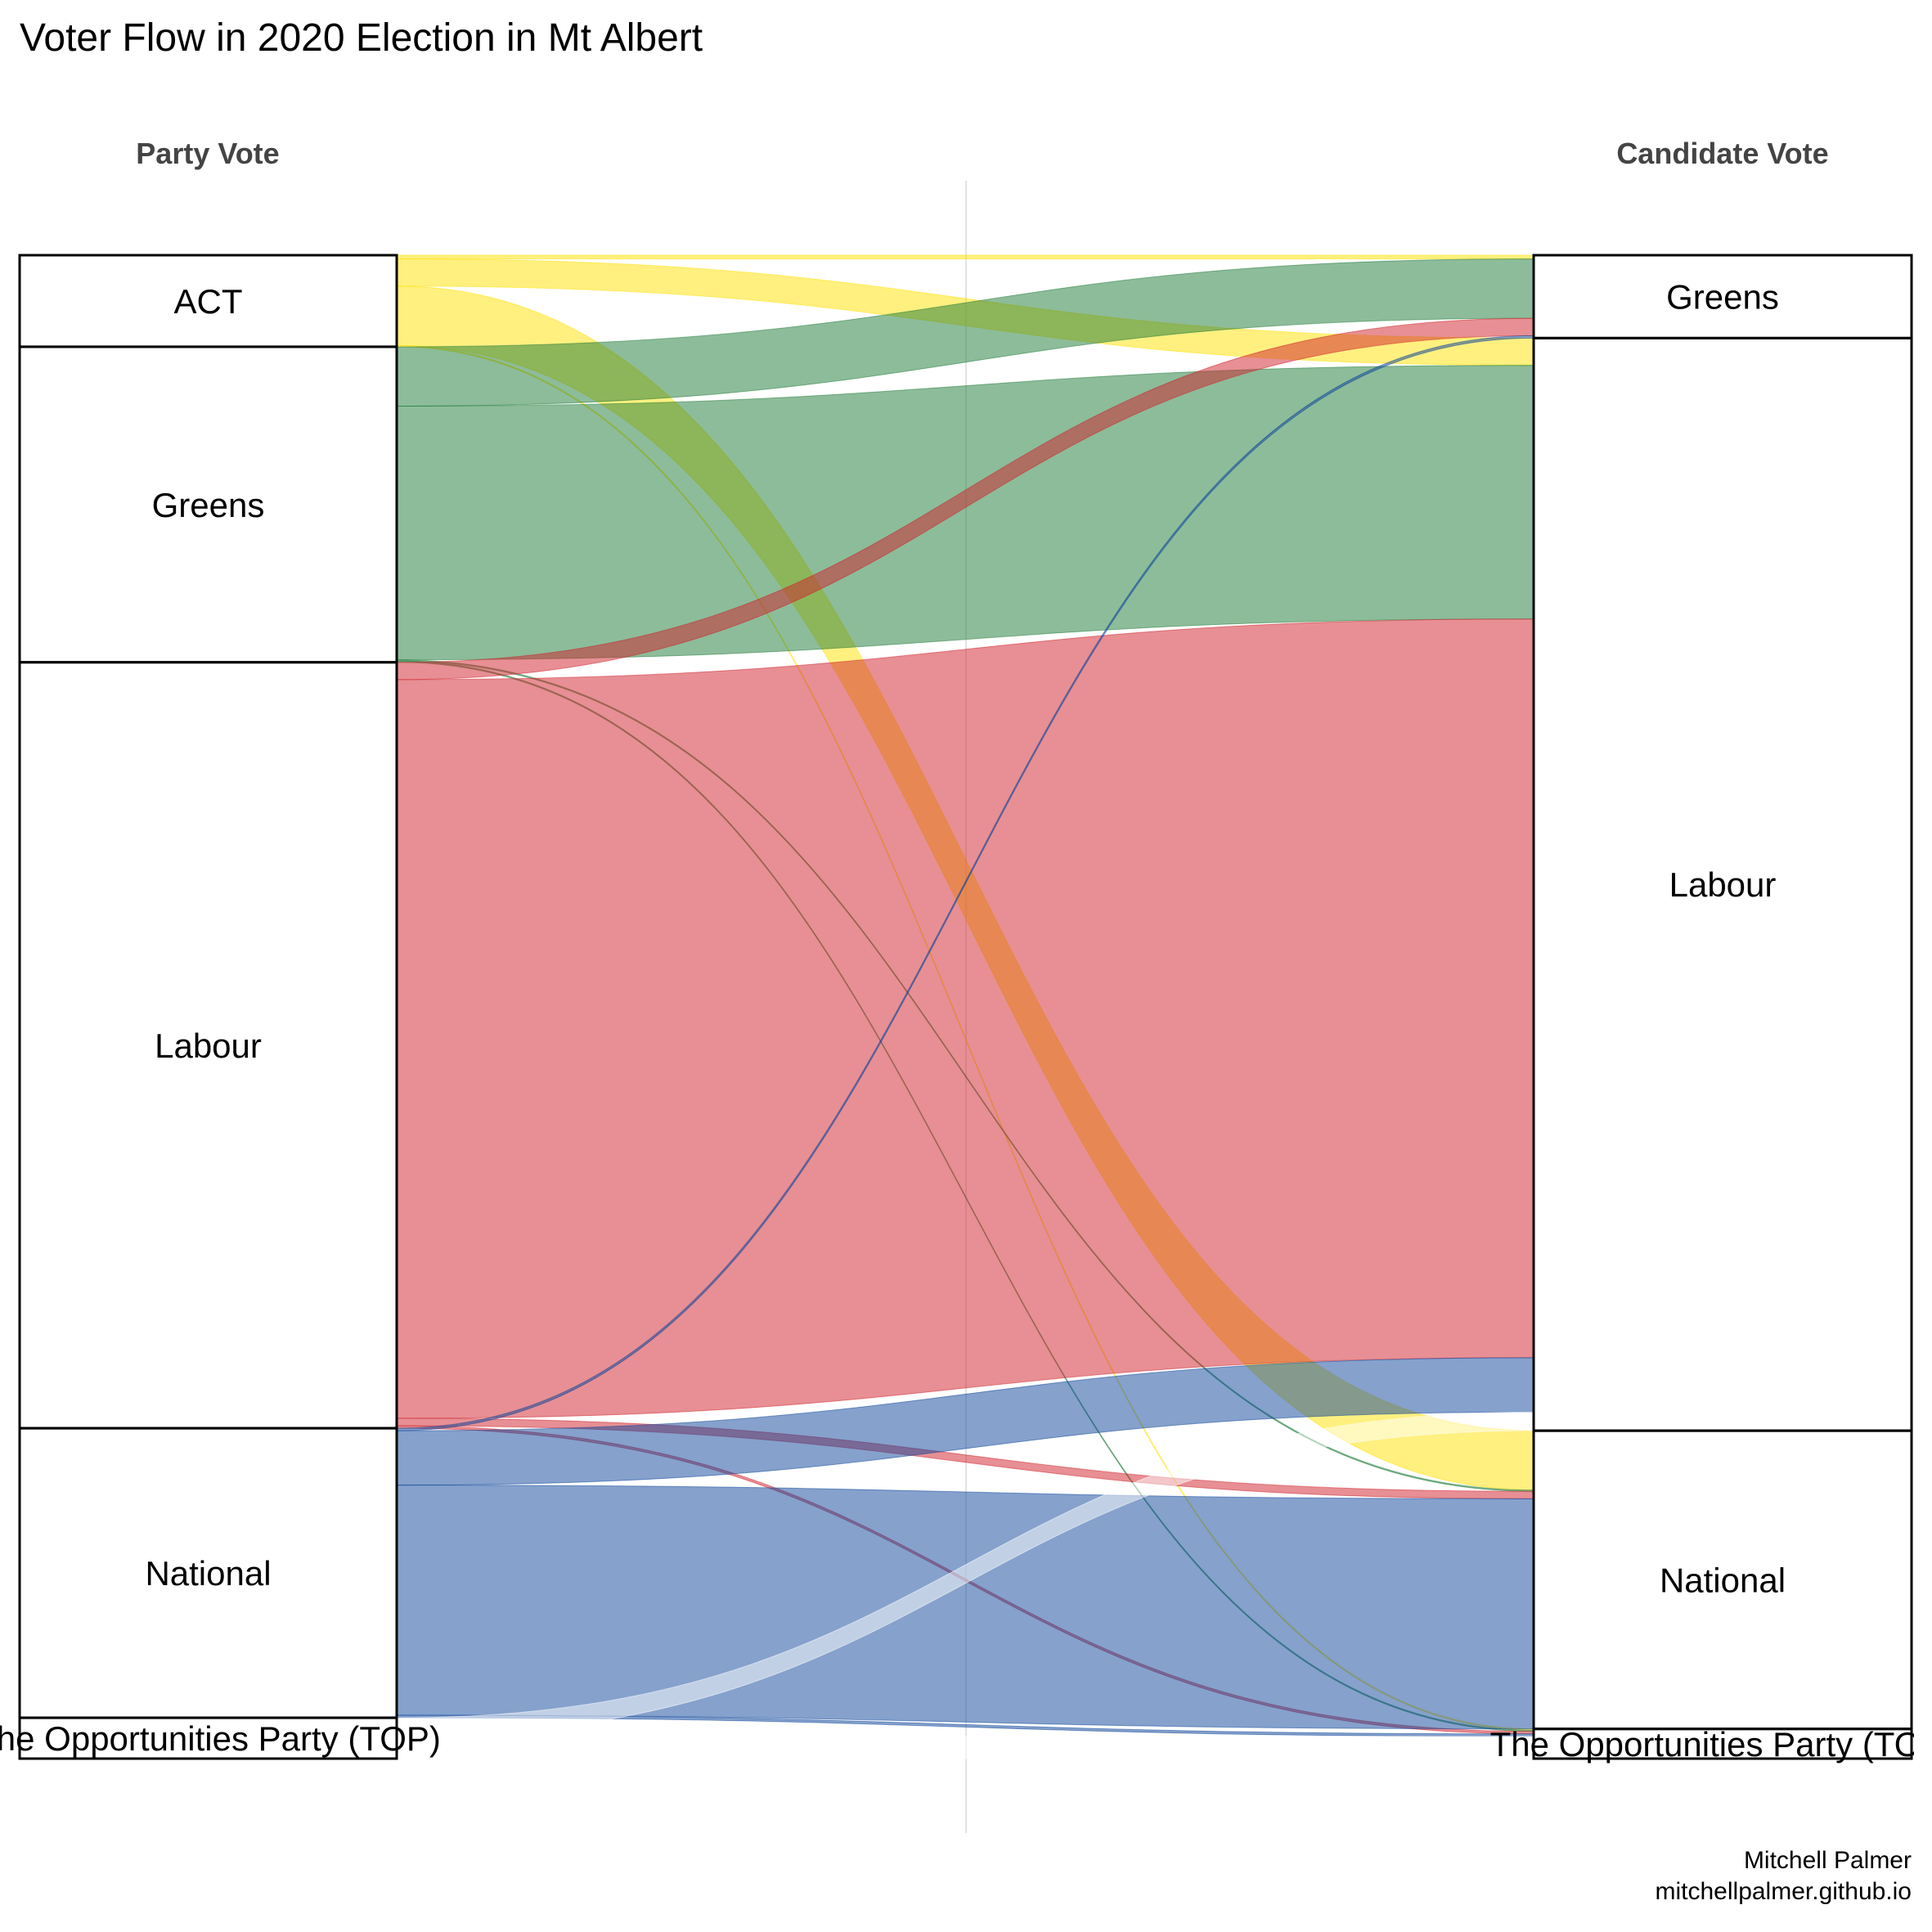 The image size is (1932, 1932). Describe the element at coordinates (208, 154) in the screenshot. I see `axis-label-party-vote: Party Vote` at that location.